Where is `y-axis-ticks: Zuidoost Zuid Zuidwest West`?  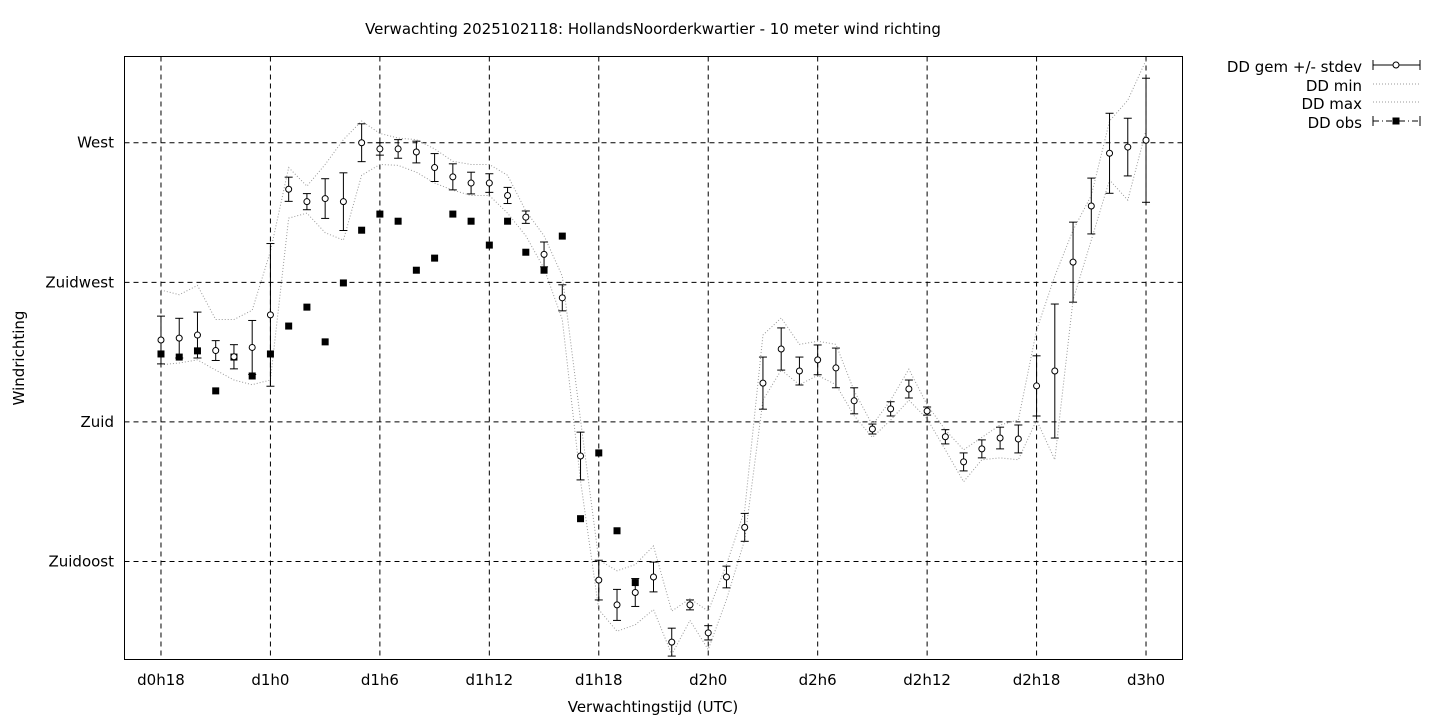 y-axis-ticks: Zuidoost Zuid Zuidwest West is located at coordinates (79, 352).